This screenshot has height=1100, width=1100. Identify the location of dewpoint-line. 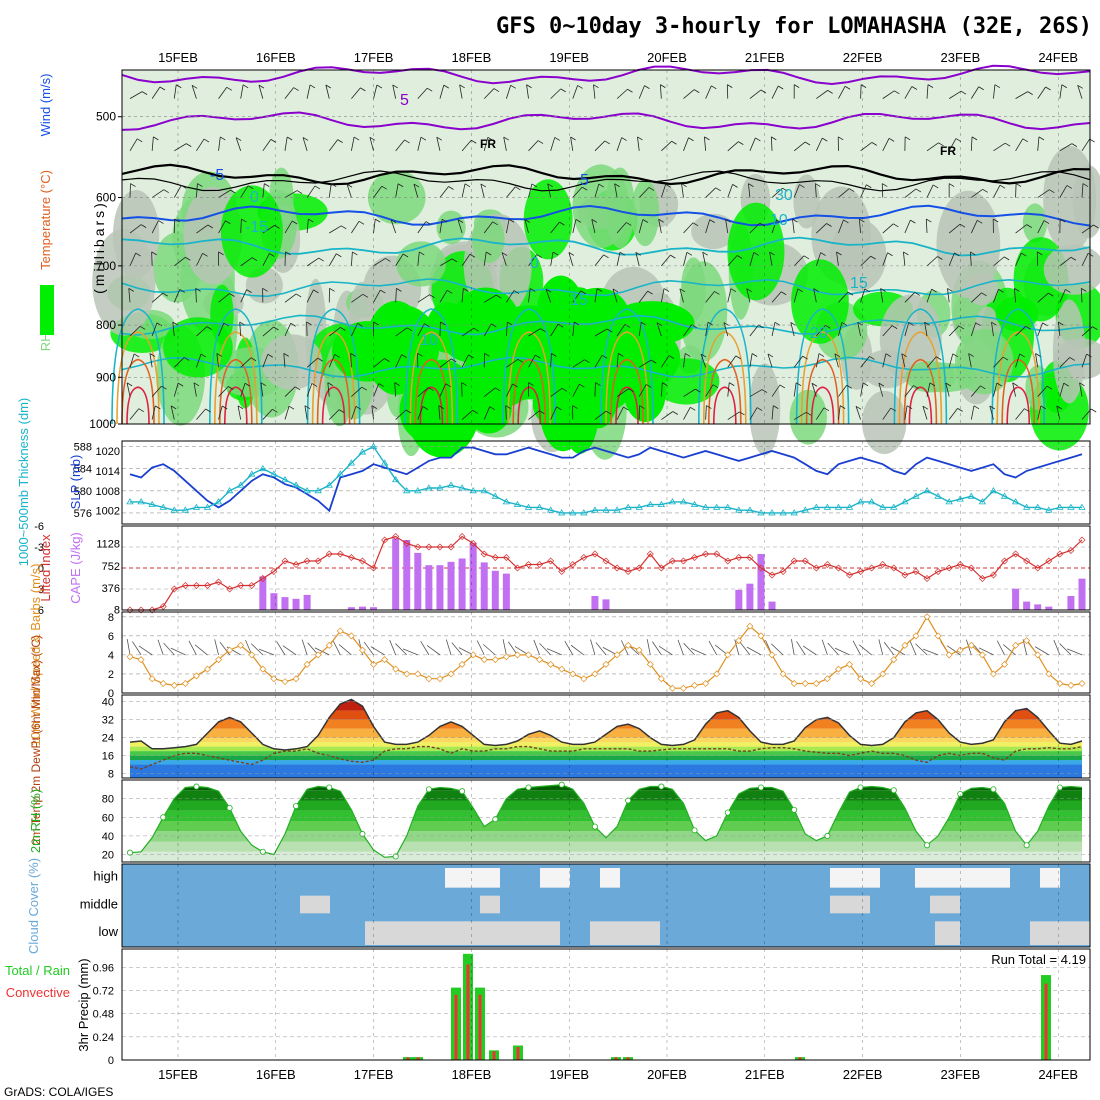
(606, 757).